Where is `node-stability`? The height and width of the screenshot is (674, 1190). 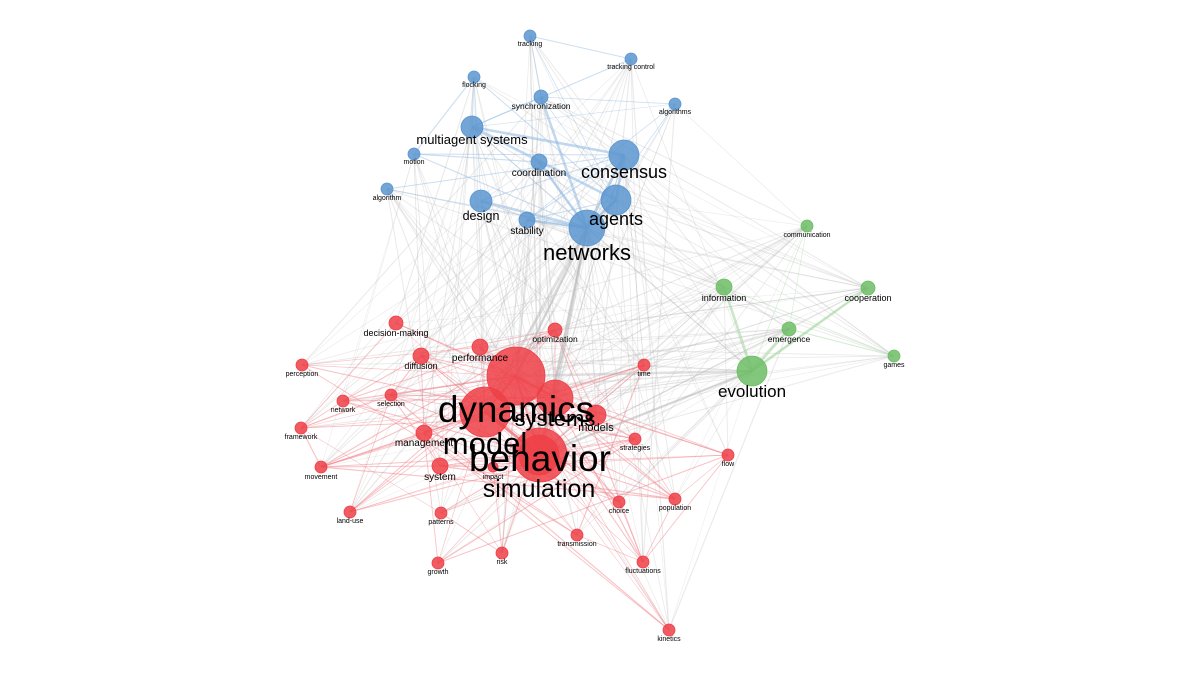
node-stability is located at coordinates (527, 220).